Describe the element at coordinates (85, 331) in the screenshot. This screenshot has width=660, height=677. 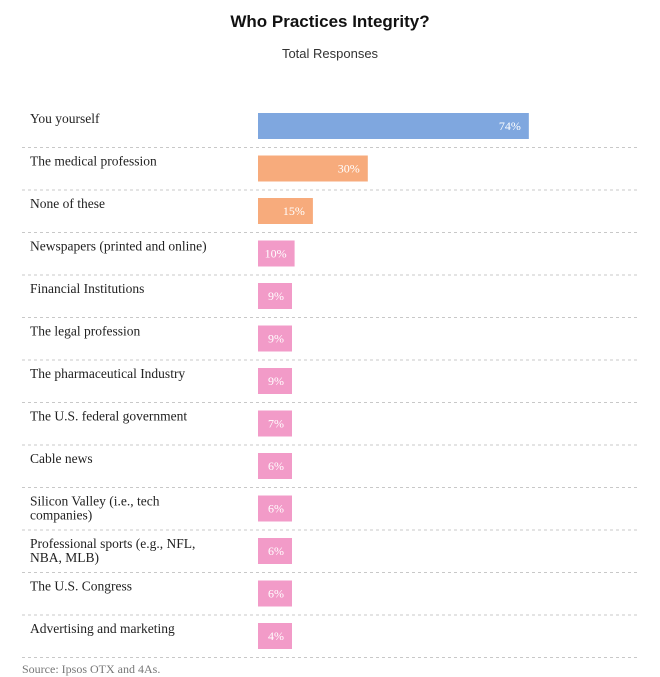
I see `category-label: The legal profession` at that location.